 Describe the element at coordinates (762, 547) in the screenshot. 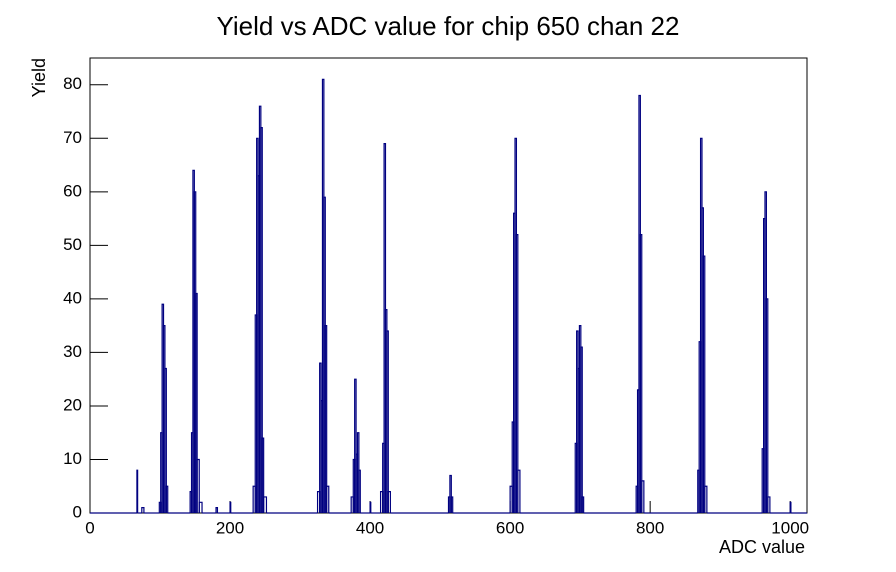

I see `x-axis-label: ADC value` at that location.